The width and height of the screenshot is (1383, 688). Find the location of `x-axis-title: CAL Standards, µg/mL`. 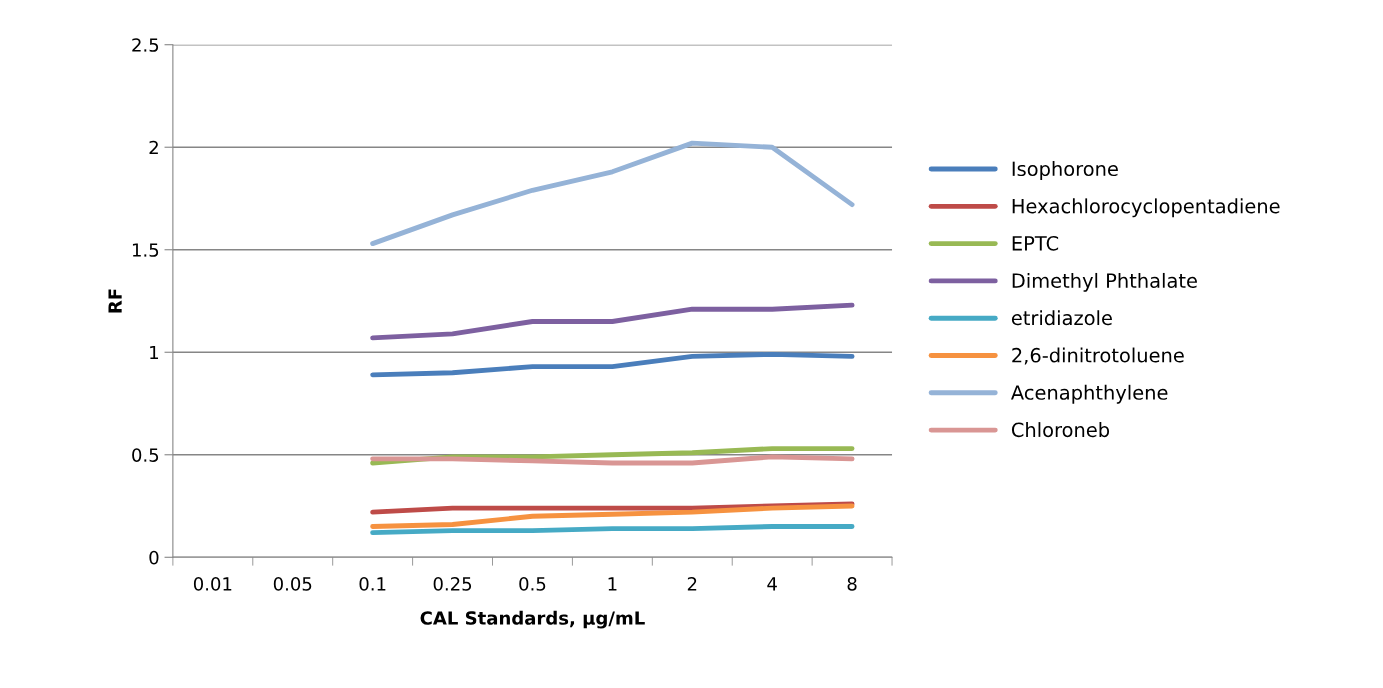

x-axis-title: CAL Standards, µg/mL is located at coordinates (532, 619).